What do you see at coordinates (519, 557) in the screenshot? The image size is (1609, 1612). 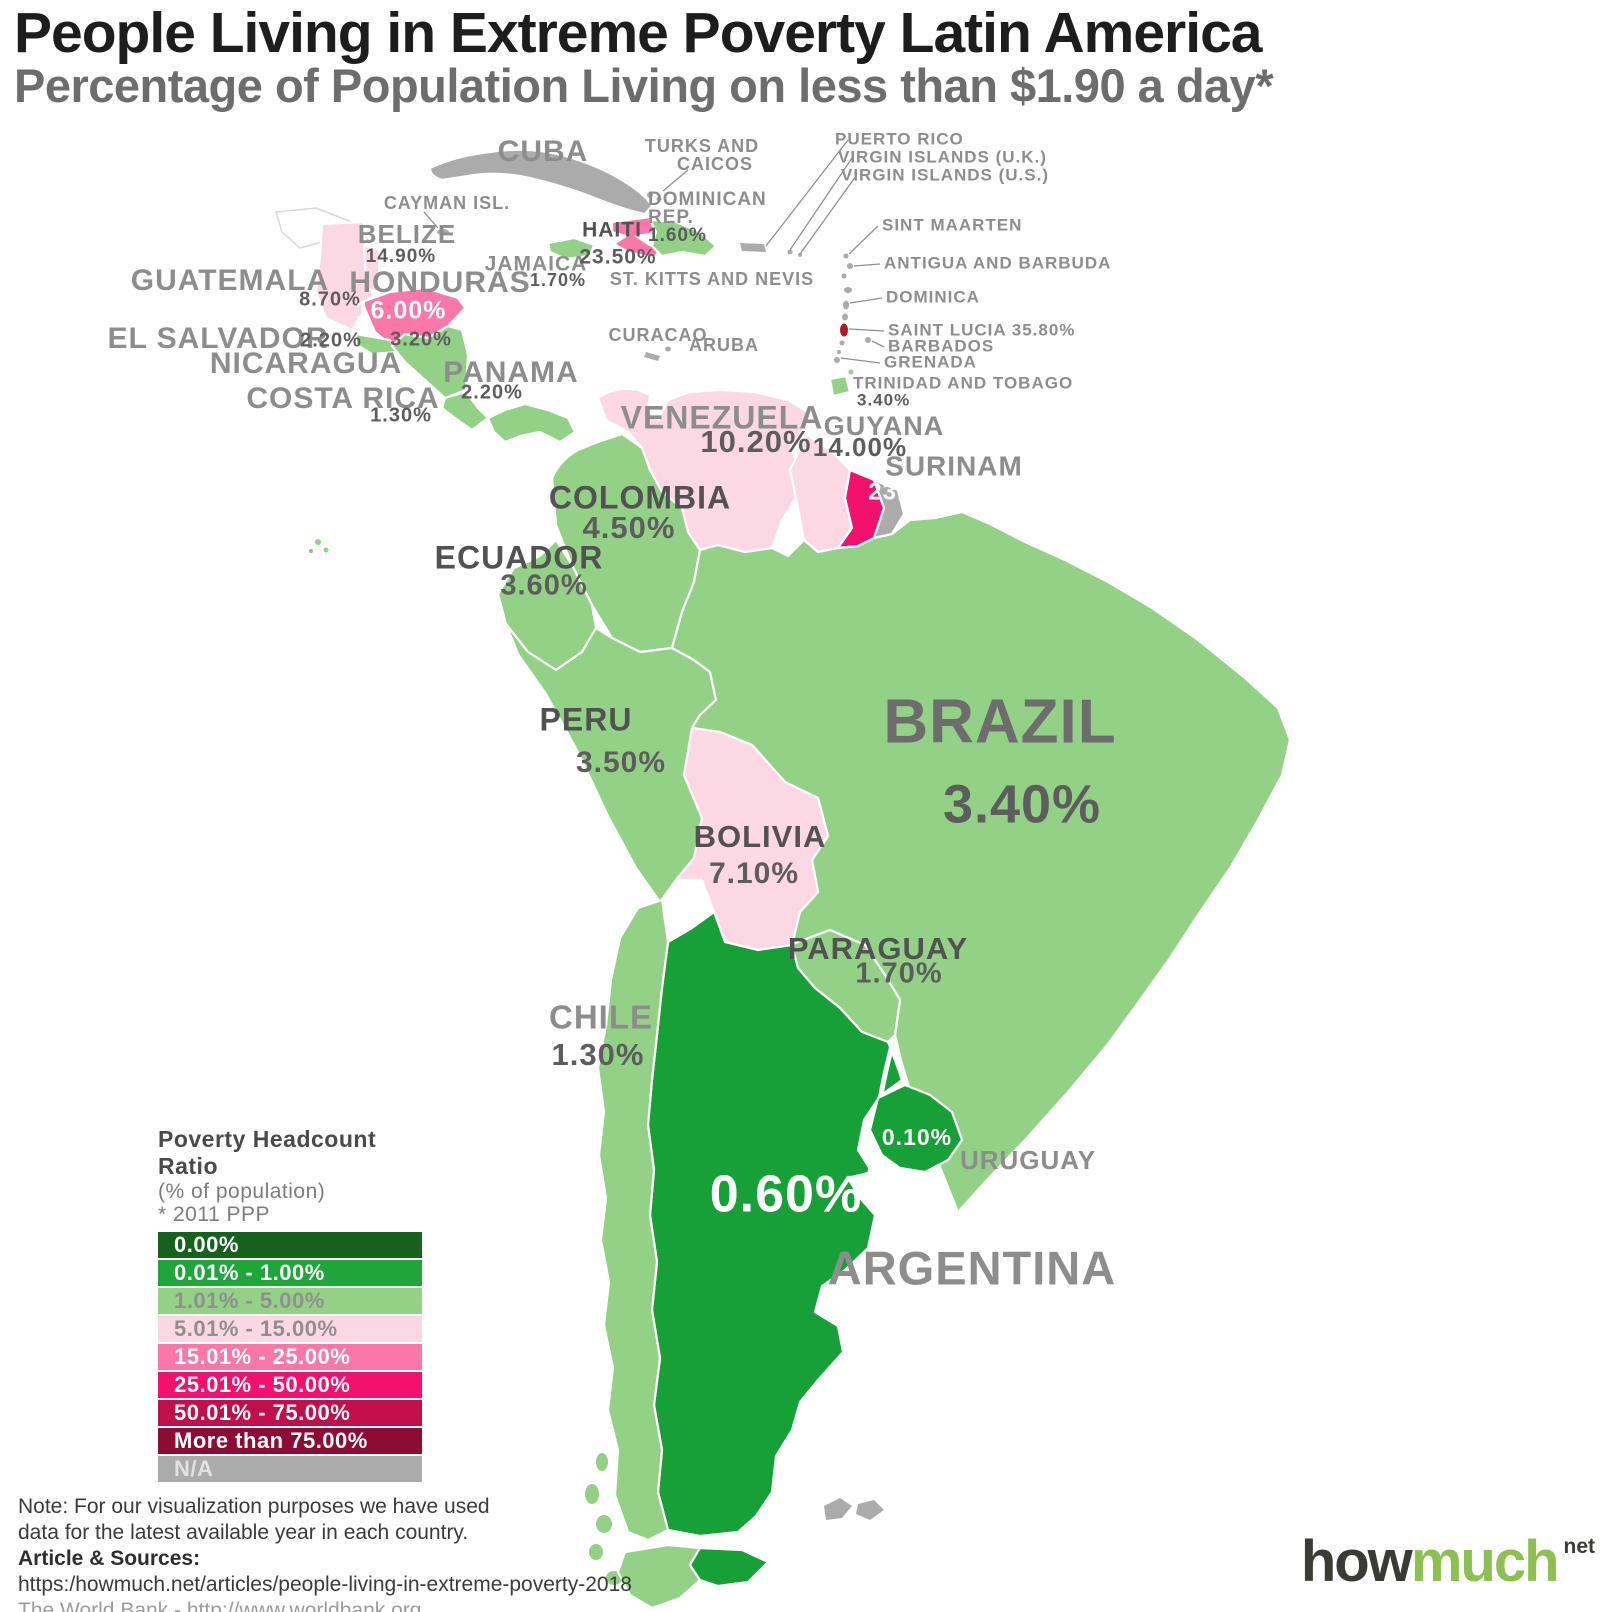 I see `label-ecuador: ECUADOR` at bounding box center [519, 557].